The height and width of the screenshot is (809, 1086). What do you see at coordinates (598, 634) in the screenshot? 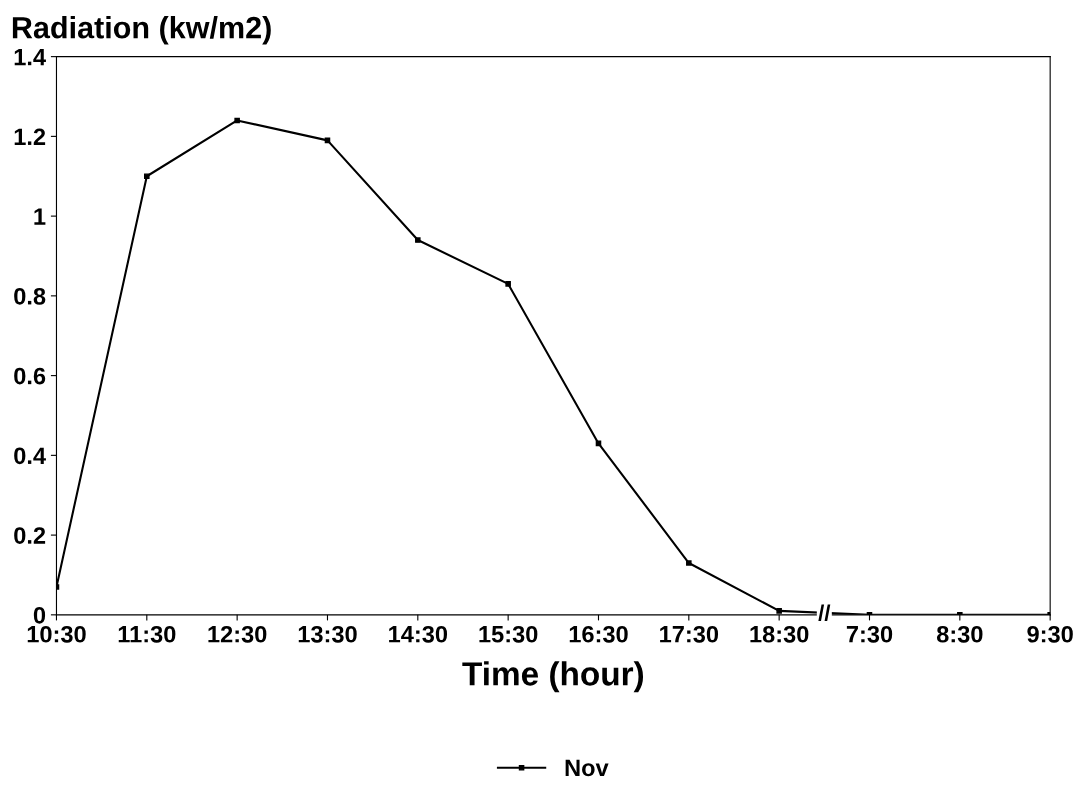
I see `x-tick-label: 16:30` at bounding box center [598, 634].